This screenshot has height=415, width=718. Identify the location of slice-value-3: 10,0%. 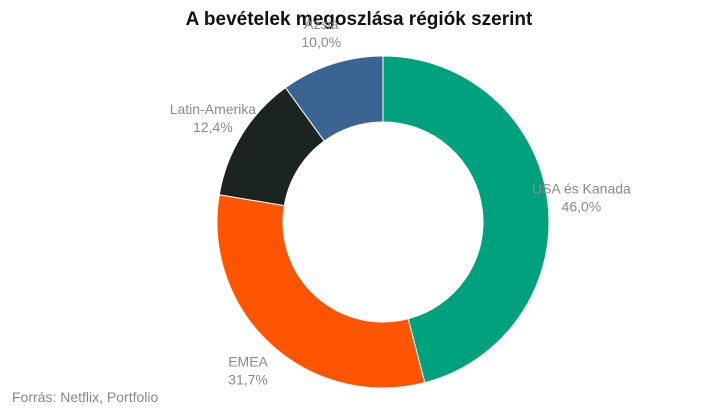
(321, 42).